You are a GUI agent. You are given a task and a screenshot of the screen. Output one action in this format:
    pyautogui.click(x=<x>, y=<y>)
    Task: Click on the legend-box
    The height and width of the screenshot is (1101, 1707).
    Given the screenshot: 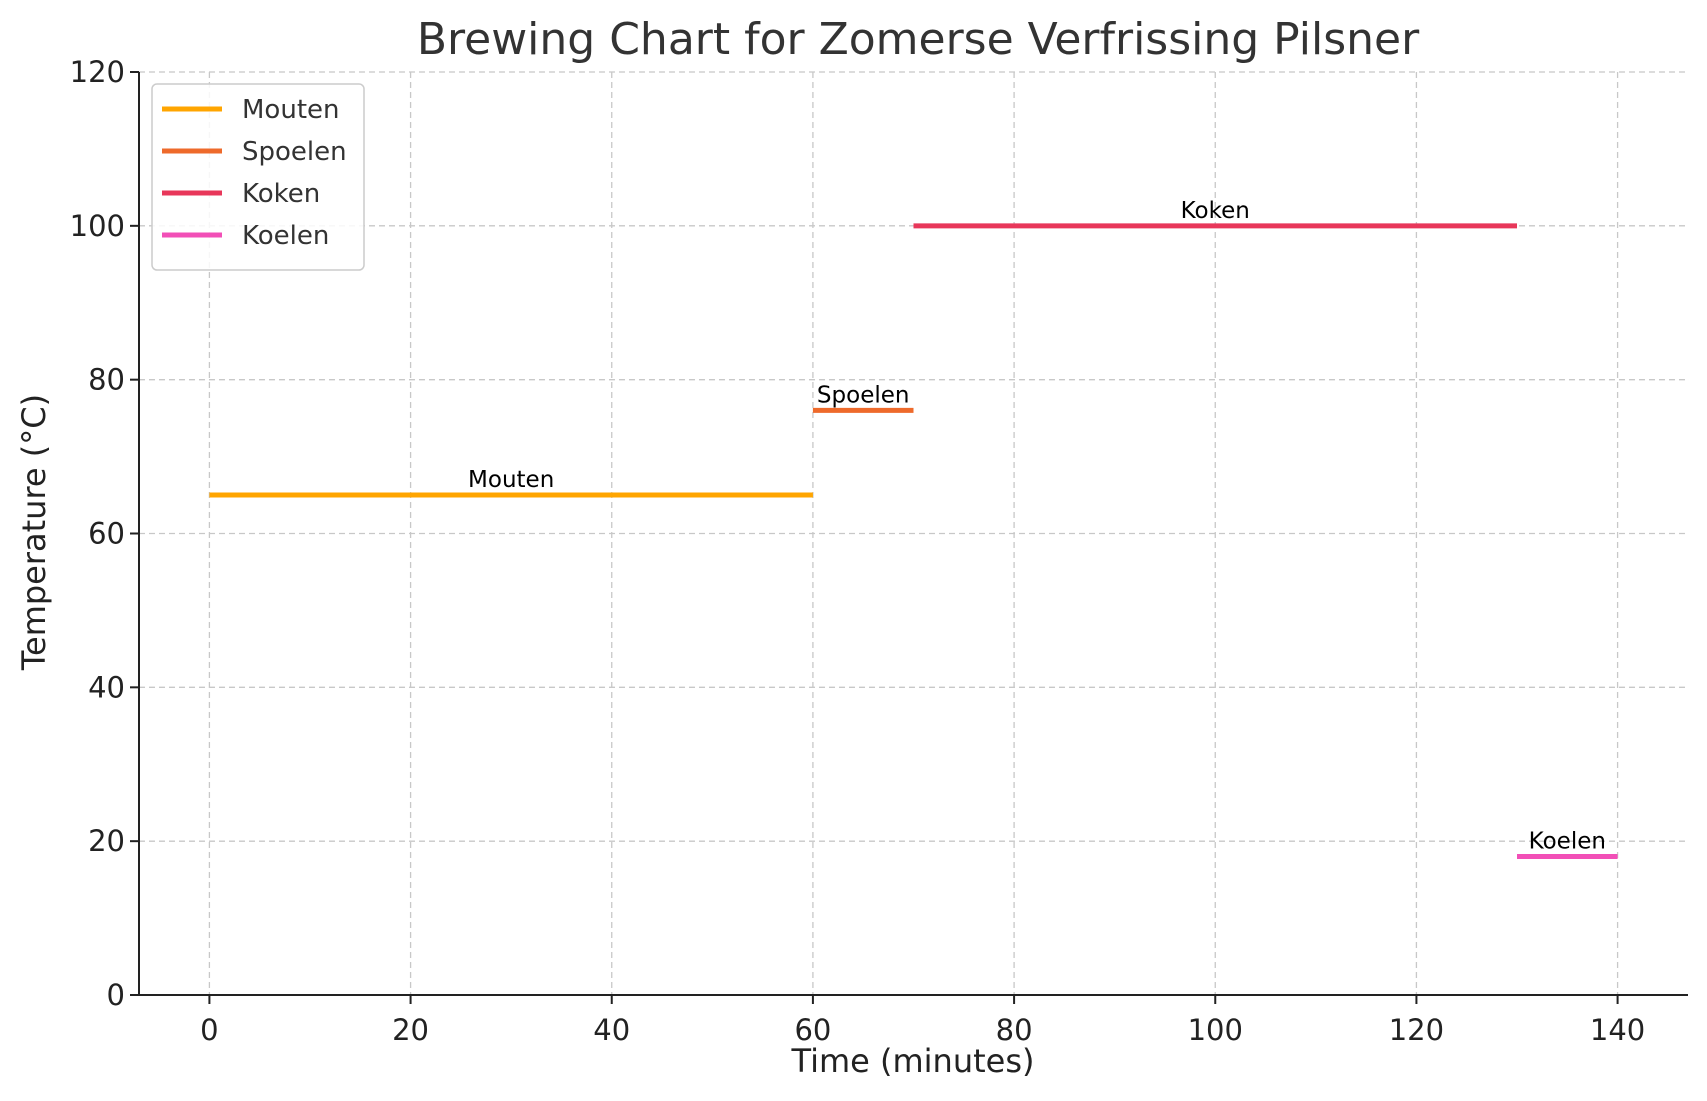 What is the action you would take?
    pyautogui.click(x=258, y=177)
    